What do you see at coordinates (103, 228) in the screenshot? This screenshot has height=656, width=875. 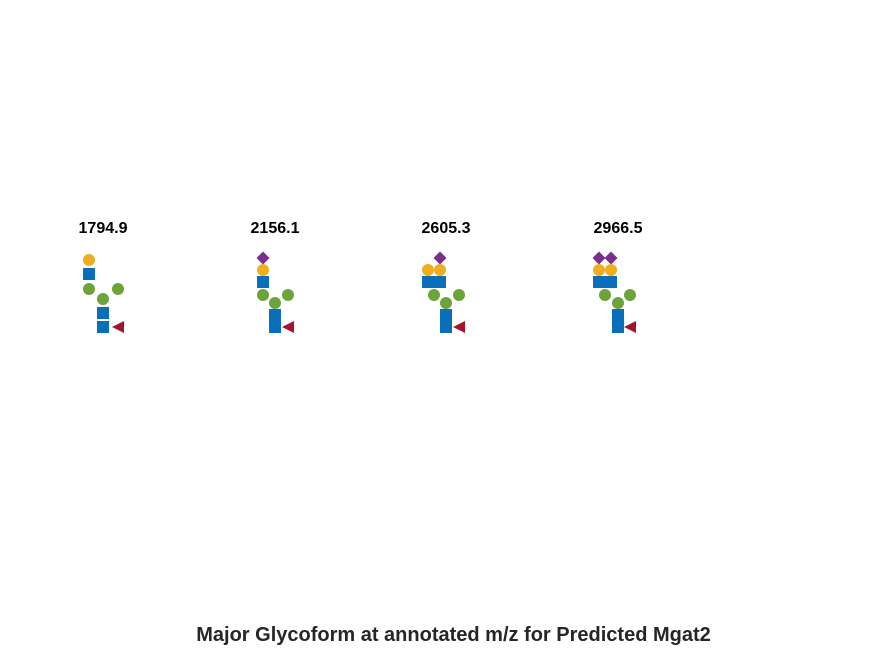 I see `glycan-1-mz-label: 1794.9` at bounding box center [103, 228].